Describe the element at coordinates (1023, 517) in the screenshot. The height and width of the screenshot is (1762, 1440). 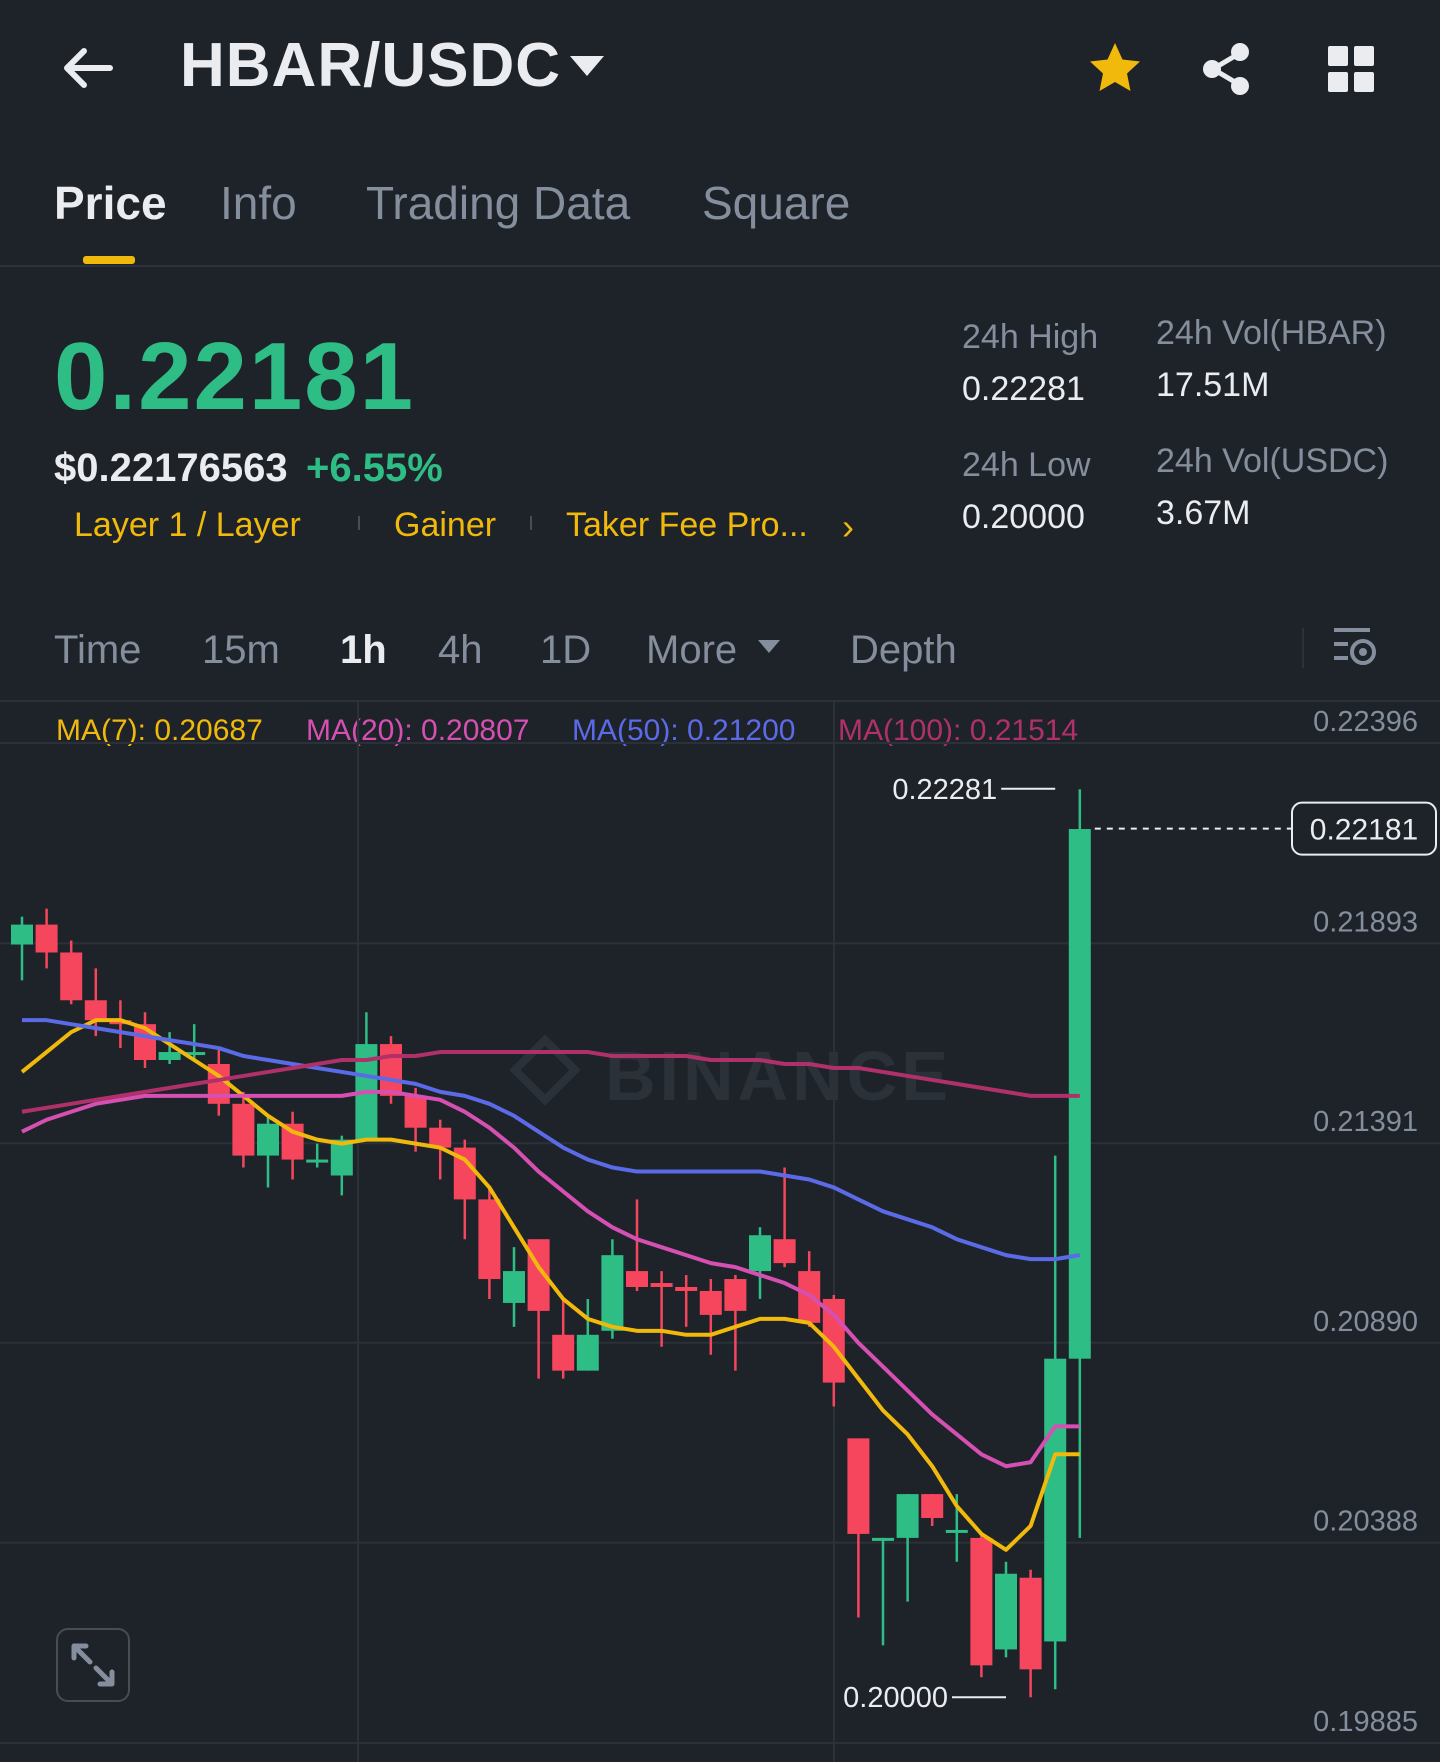
I see `stat-low-value: 0.20000` at that location.